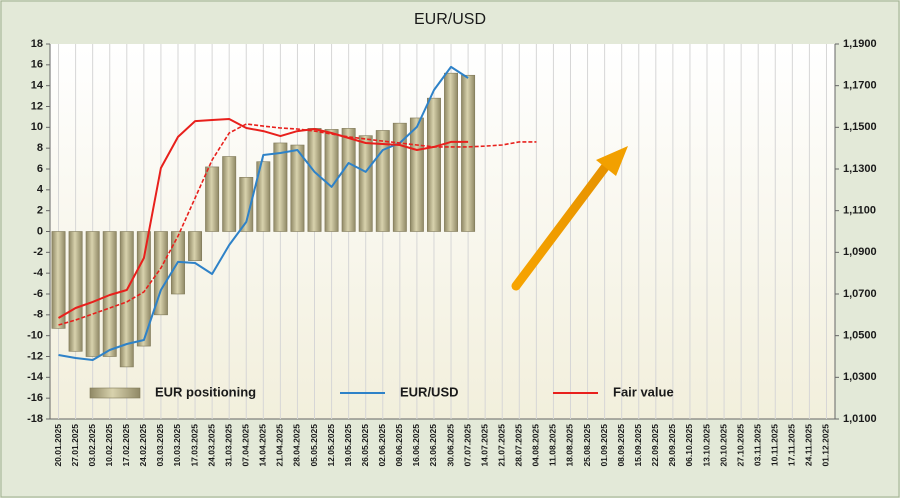 This screenshot has width=900, height=498. I want to click on y-tick-label: 6, so click(40, 169).